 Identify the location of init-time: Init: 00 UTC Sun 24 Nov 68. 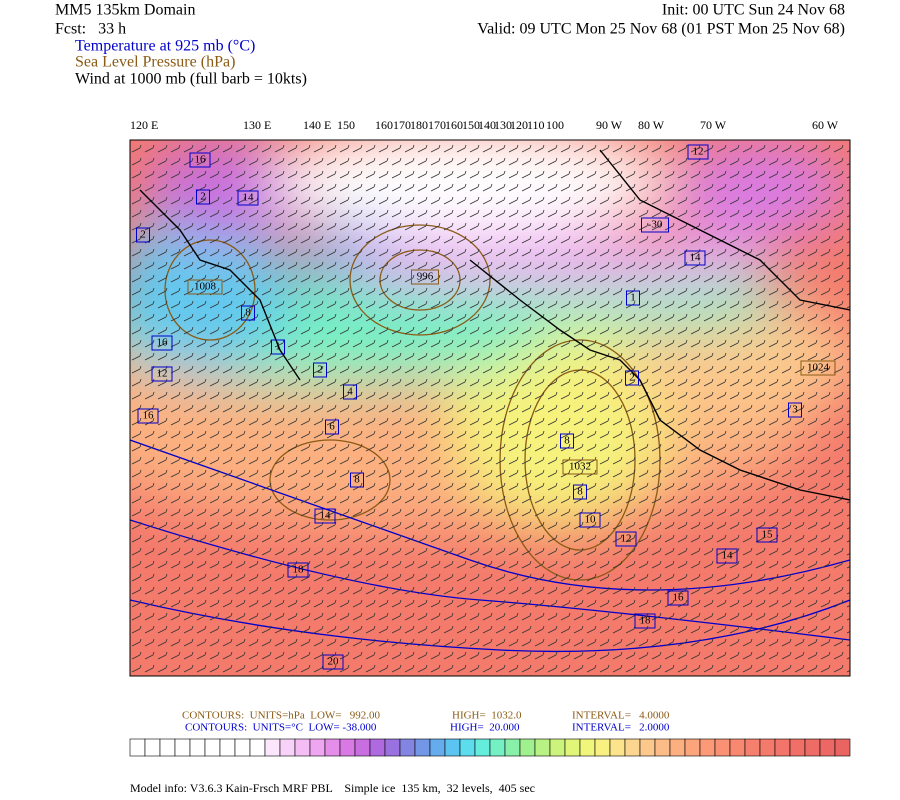
(753, 10).